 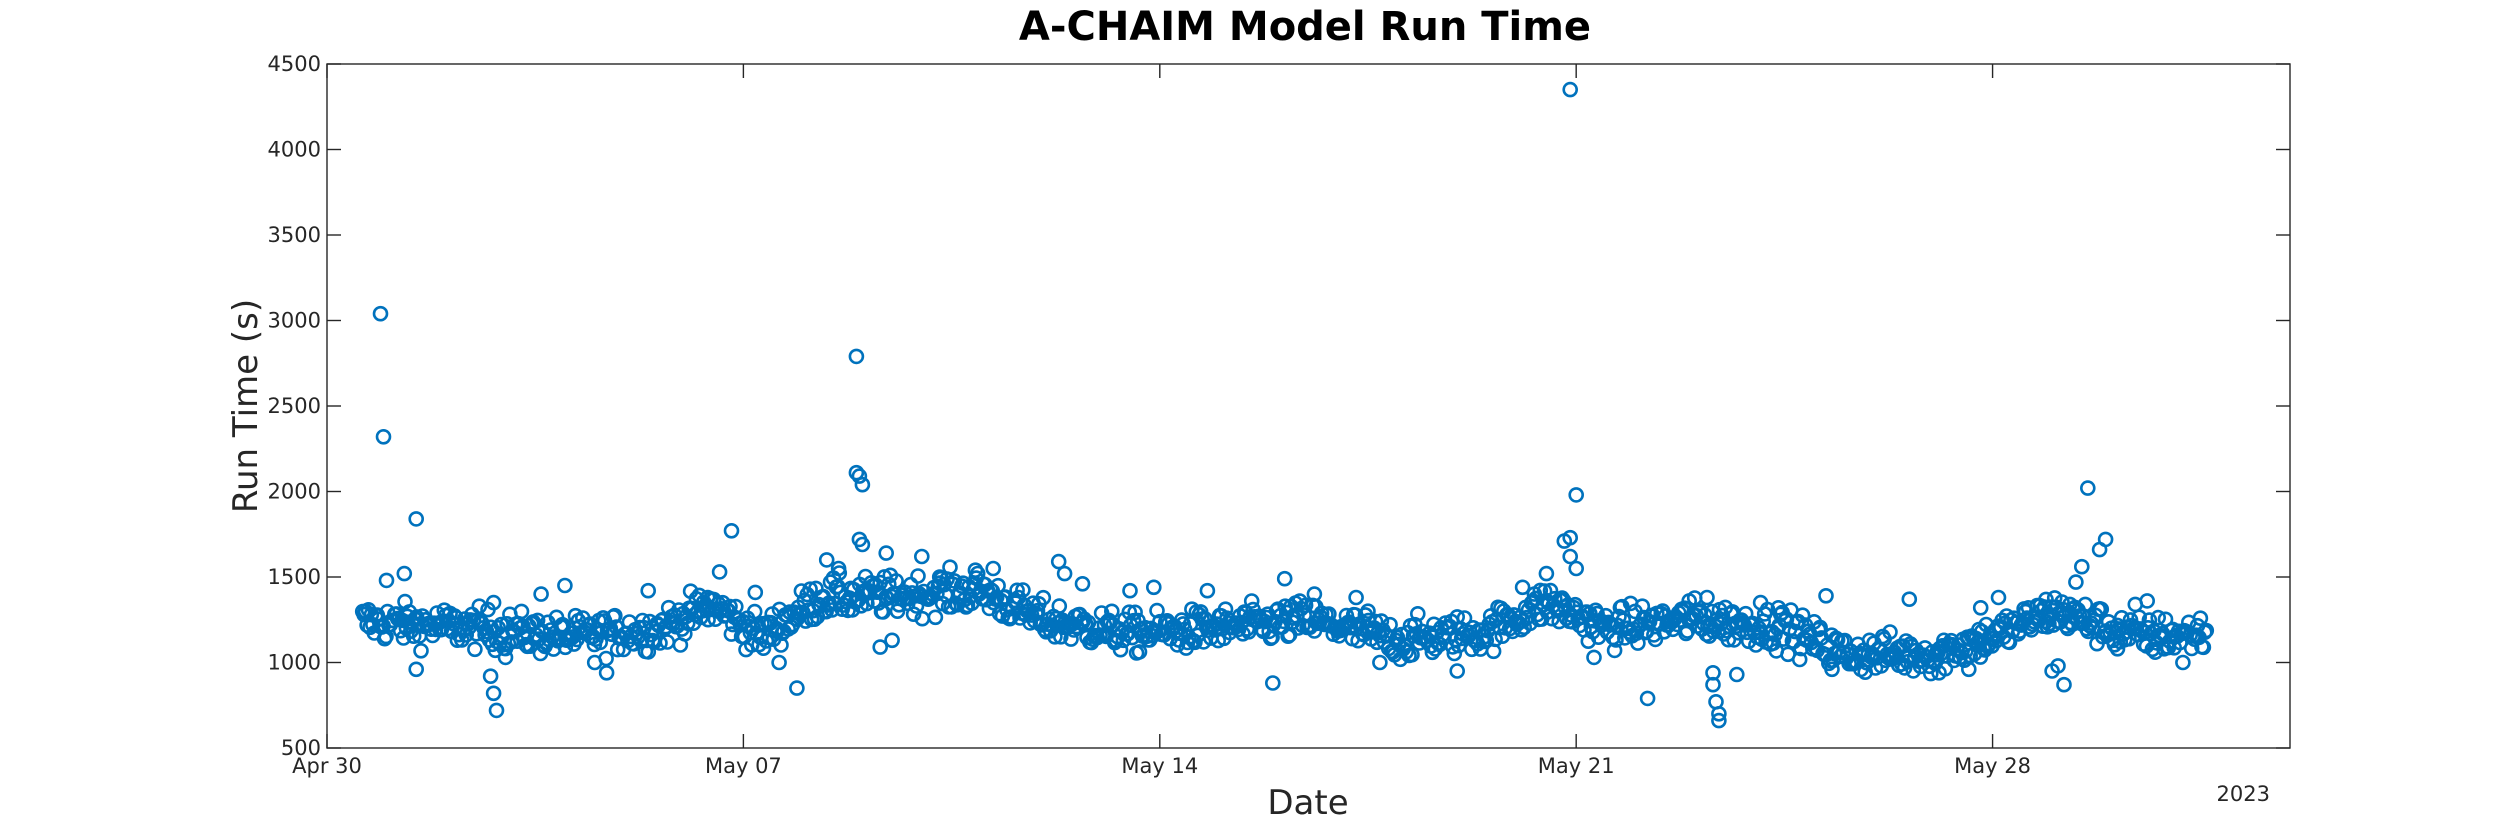 What do you see at coordinates (294, 406) in the screenshot?
I see `y-tick-label: 2500` at bounding box center [294, 406].